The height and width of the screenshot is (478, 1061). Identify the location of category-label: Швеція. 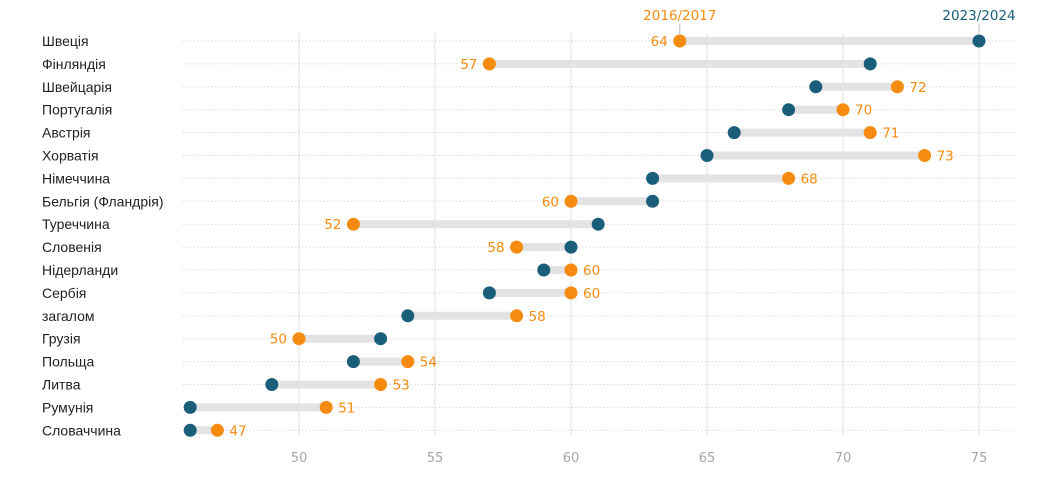
(65, 41).